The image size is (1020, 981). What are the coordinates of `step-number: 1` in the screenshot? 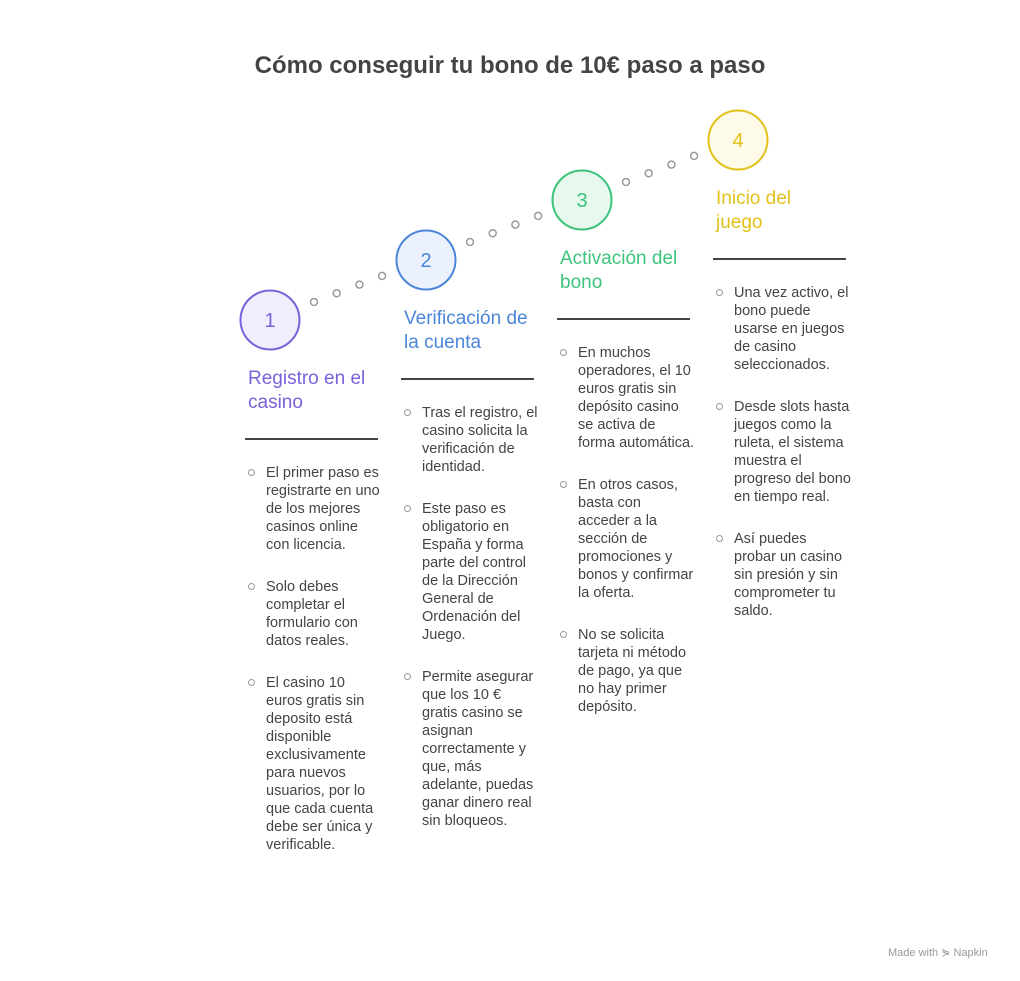 It's located at (269, 321).